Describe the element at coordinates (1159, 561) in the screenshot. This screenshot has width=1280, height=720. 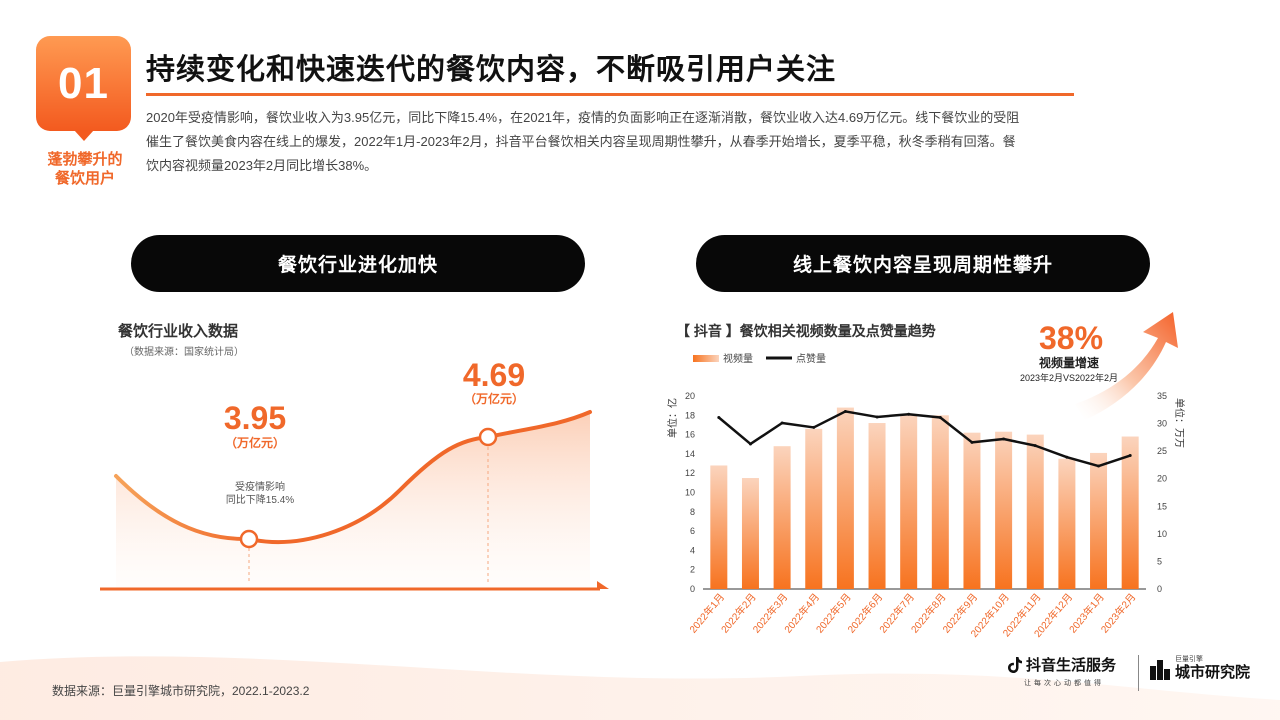
I see `right-tick-label: 5` at that location.